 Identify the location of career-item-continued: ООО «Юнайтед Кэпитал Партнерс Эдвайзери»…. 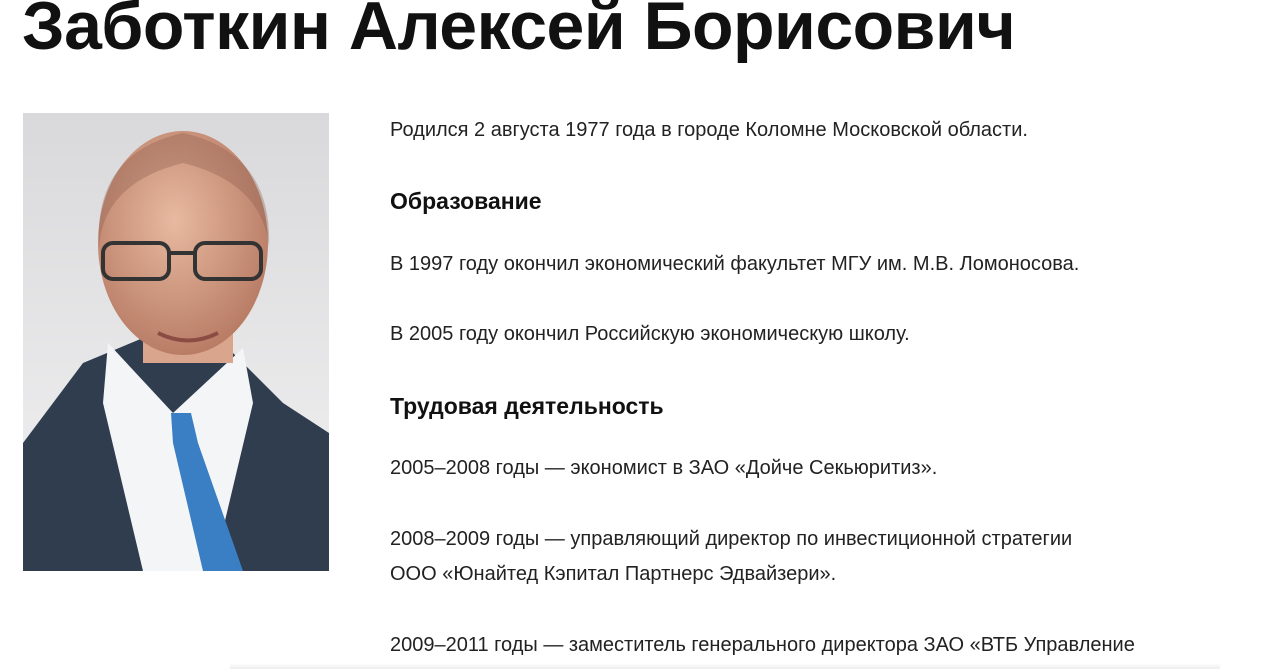
(613, 574).